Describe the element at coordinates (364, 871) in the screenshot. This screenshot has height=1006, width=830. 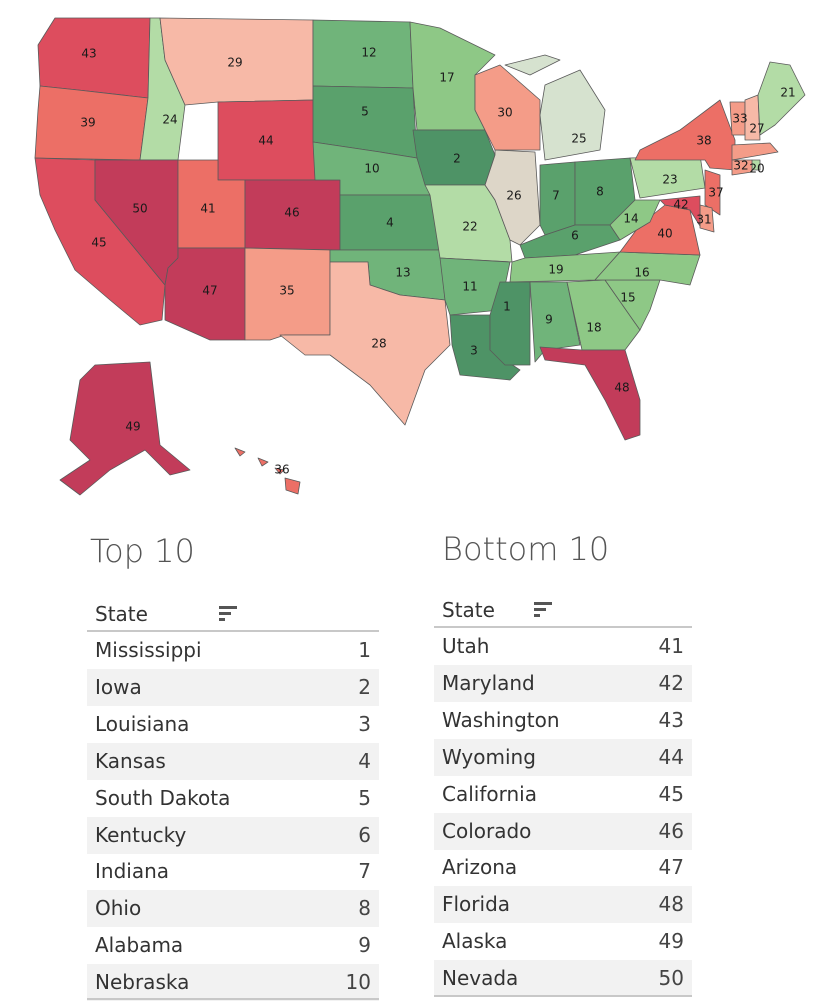
I see `top10-row-rank: 7` at that location.